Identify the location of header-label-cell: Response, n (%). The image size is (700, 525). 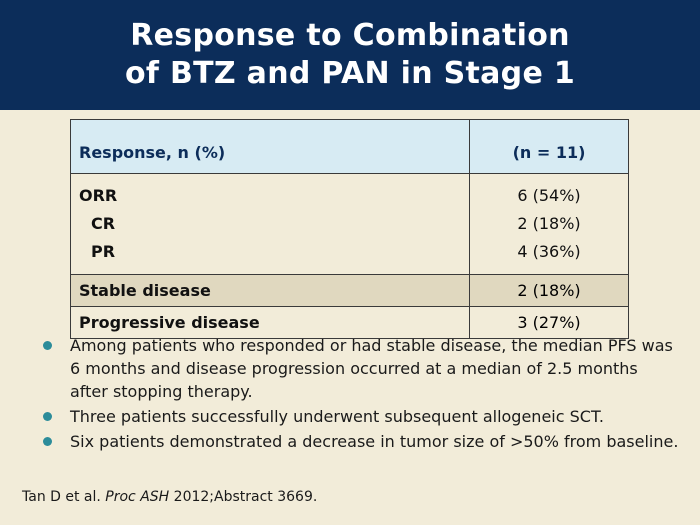
(270, 146).